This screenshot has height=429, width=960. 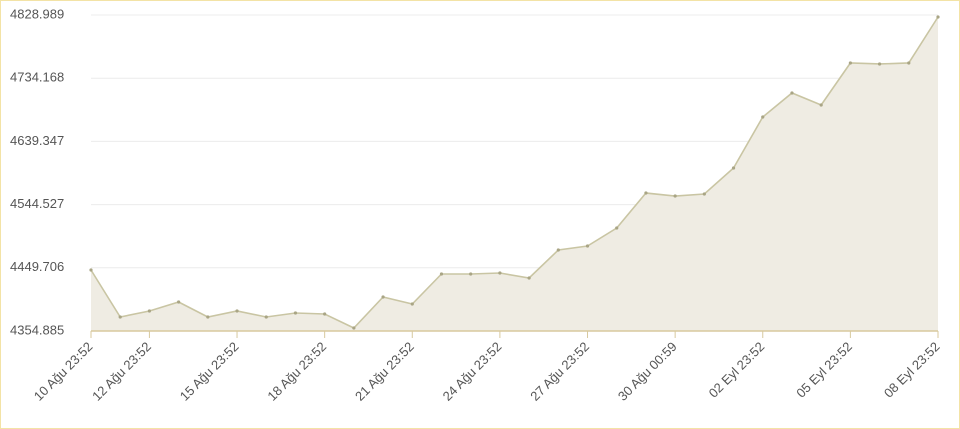 I want to click on y-tick-label: 4639.347, so click(x=37, y=140).